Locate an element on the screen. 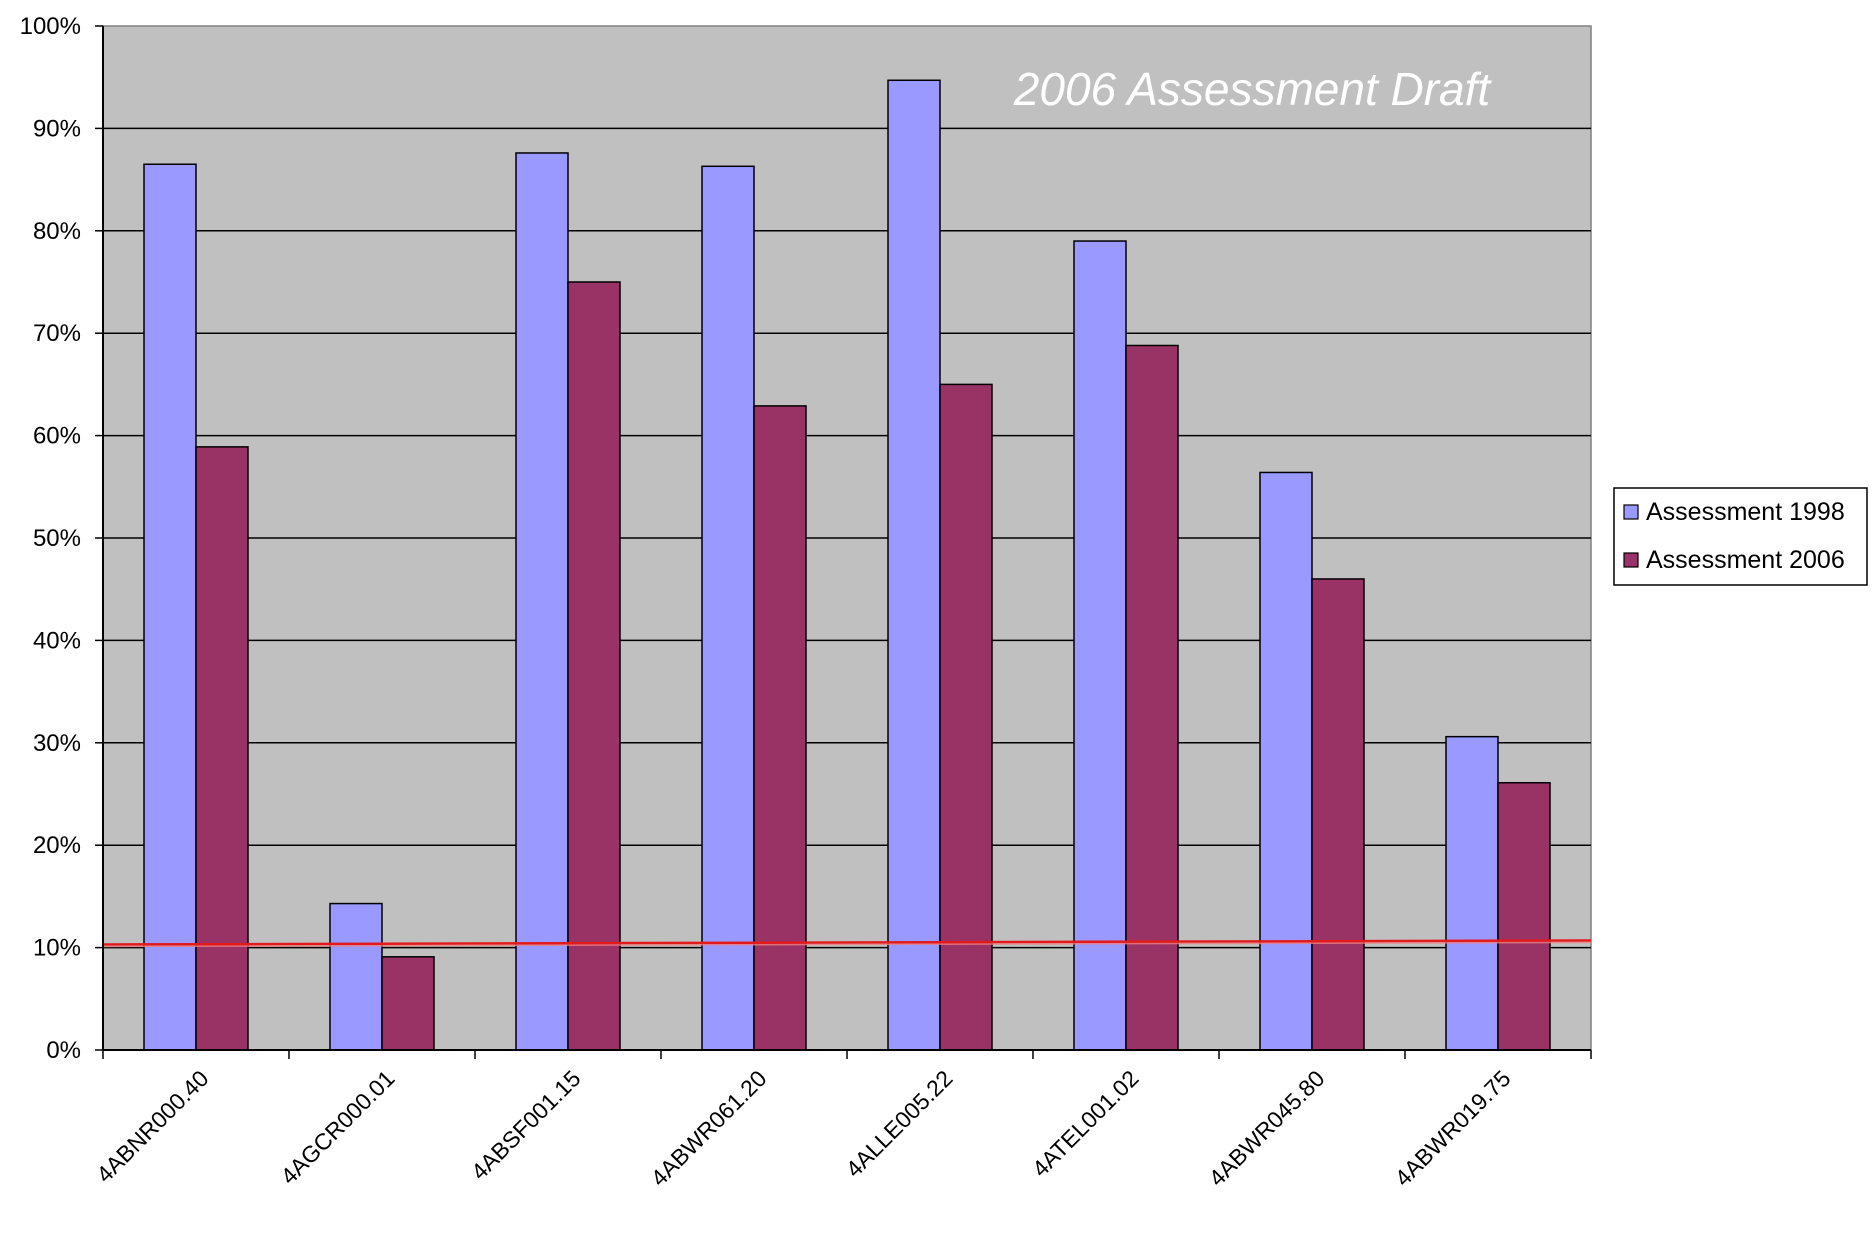 The height and width of the screenshot is (1240, 1873). x-category-label: 4ABWR061.20 is located at coordinates (709, 1128).